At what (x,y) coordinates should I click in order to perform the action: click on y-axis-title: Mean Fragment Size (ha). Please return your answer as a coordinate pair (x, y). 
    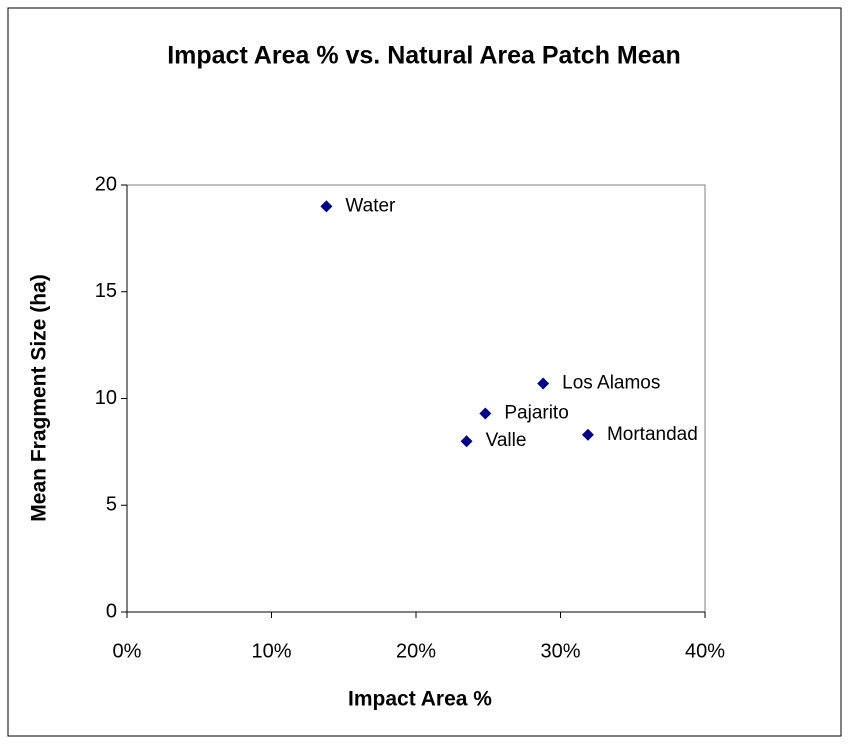
    Looking at the image, I should click on (39, 397).